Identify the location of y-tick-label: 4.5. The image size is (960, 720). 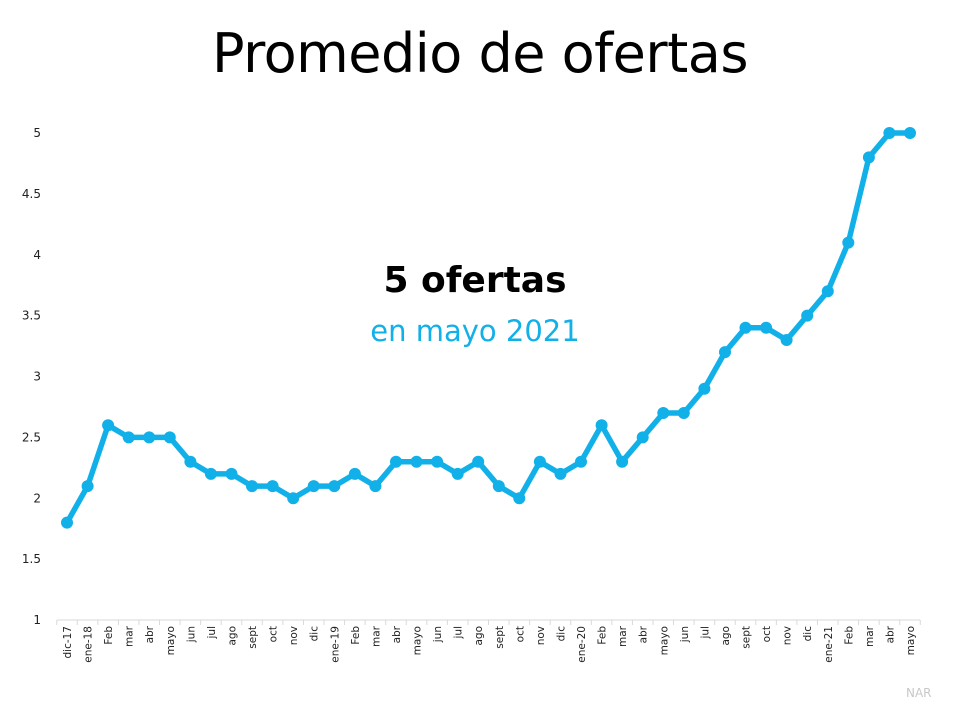
(31, 194).